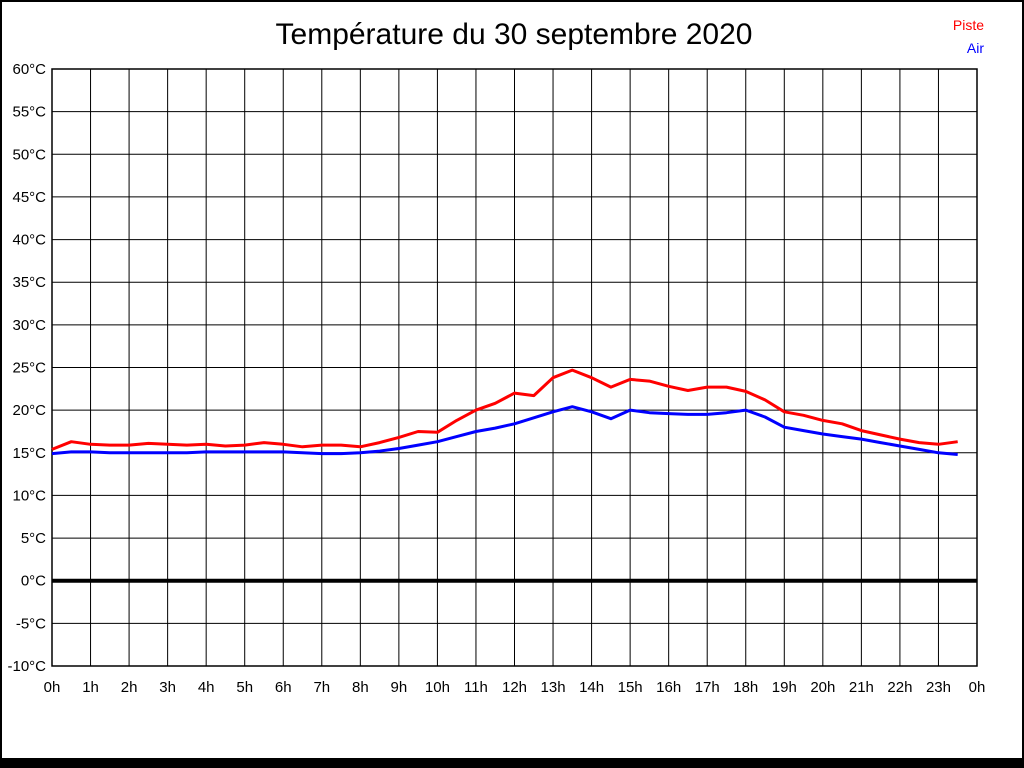 Image resolution: width=1024 pixels, height=768 pixels. Describe the element at coordinates (29, 154) in the screenshot. I see `y-axis-tick-label: 50°C` at that location.